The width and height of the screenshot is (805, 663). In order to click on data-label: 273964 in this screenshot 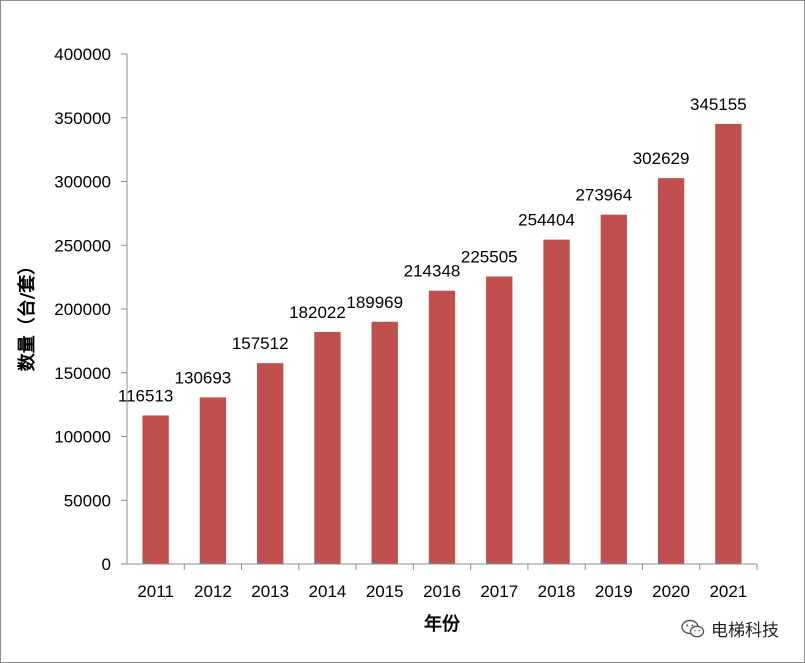, I will do `click(603, 195)`.